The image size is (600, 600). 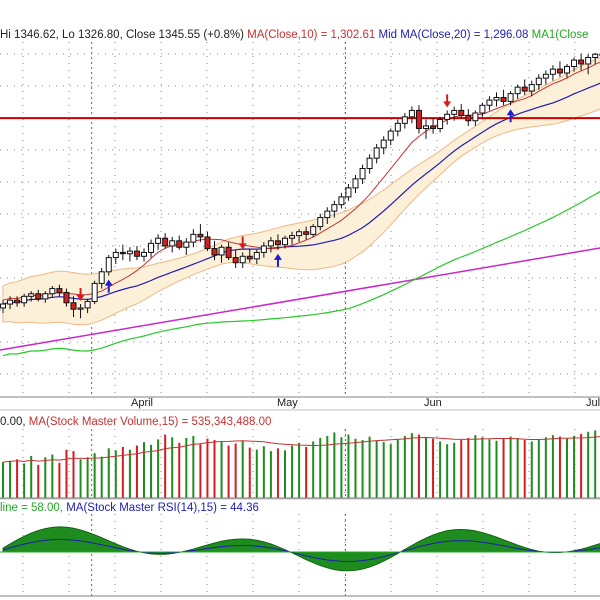 What do you see at coordinates (447, 101) in the screenshot?
I see `sell-arrow` at bounding box center [447, 101].